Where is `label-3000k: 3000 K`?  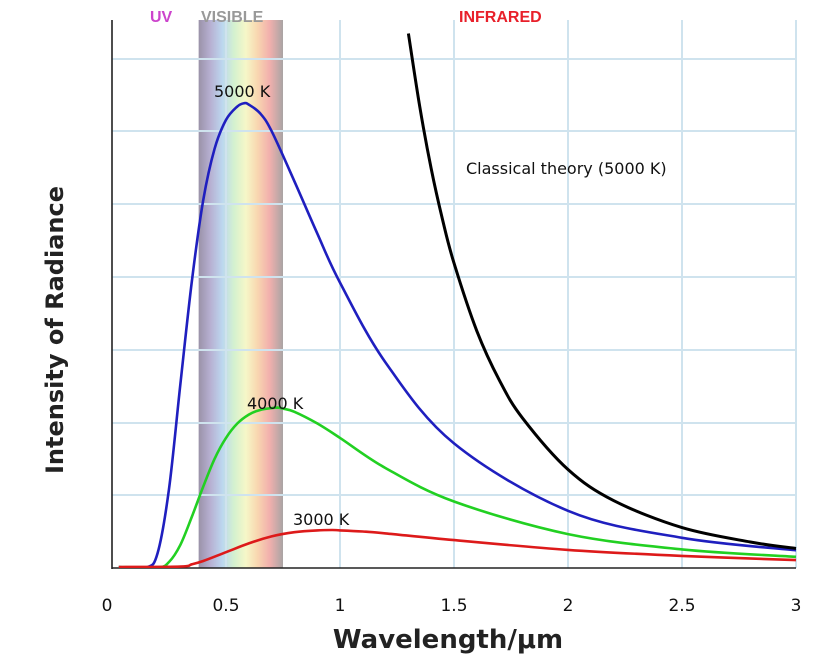 label-3000k: 3000 K is located at coordinates (321, 519).